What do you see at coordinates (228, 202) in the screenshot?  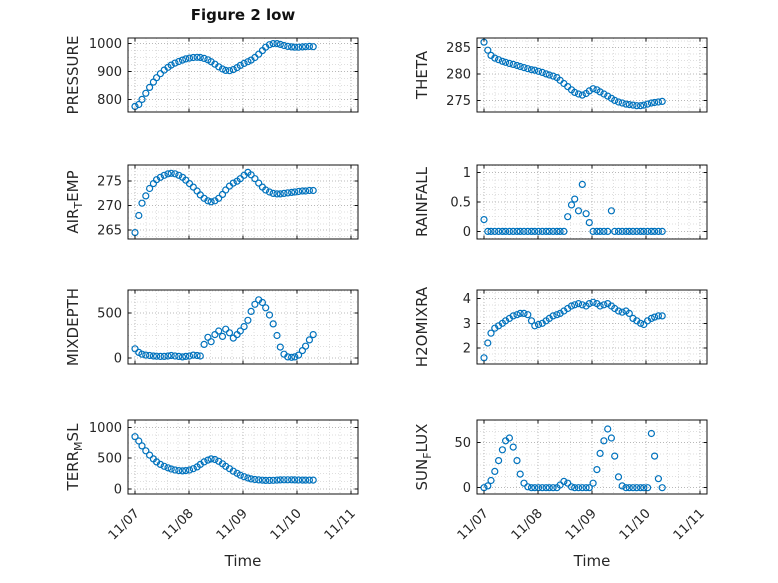 I see `axes: 265 270 275` at bounding box center [228, 202].